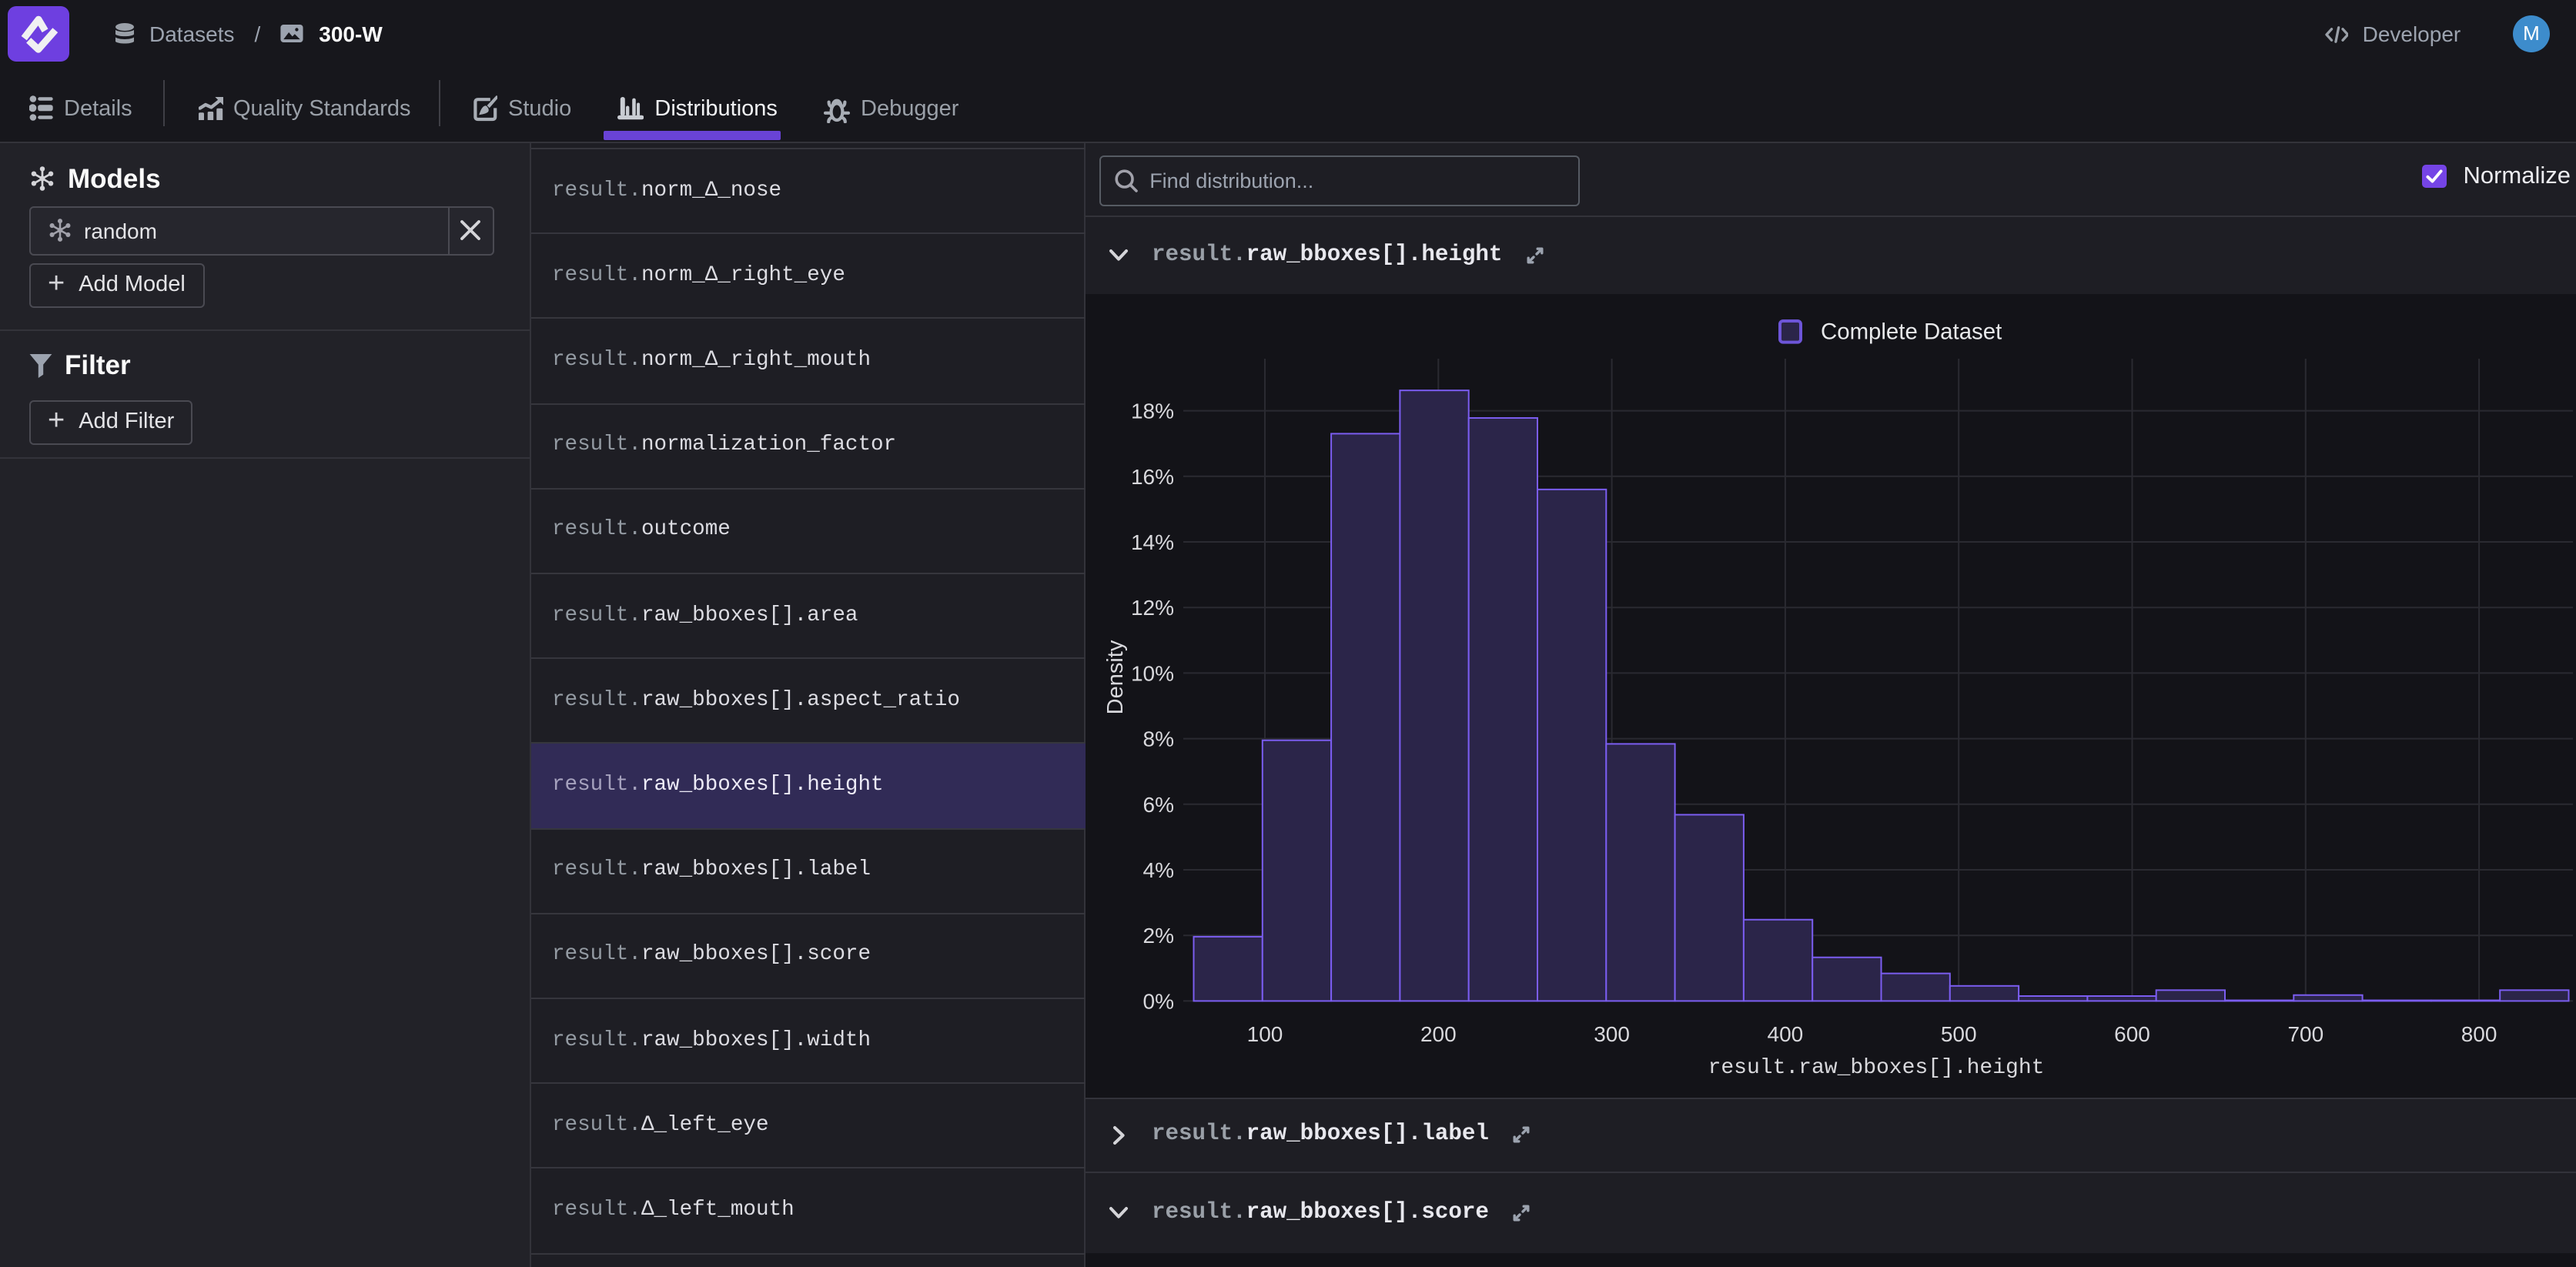 The image size is (2576, 1267). What do you see at coordinates (1152, 673) in the screenshot?
I see `svg-text: 10%` at bounding box center [1152, 673].